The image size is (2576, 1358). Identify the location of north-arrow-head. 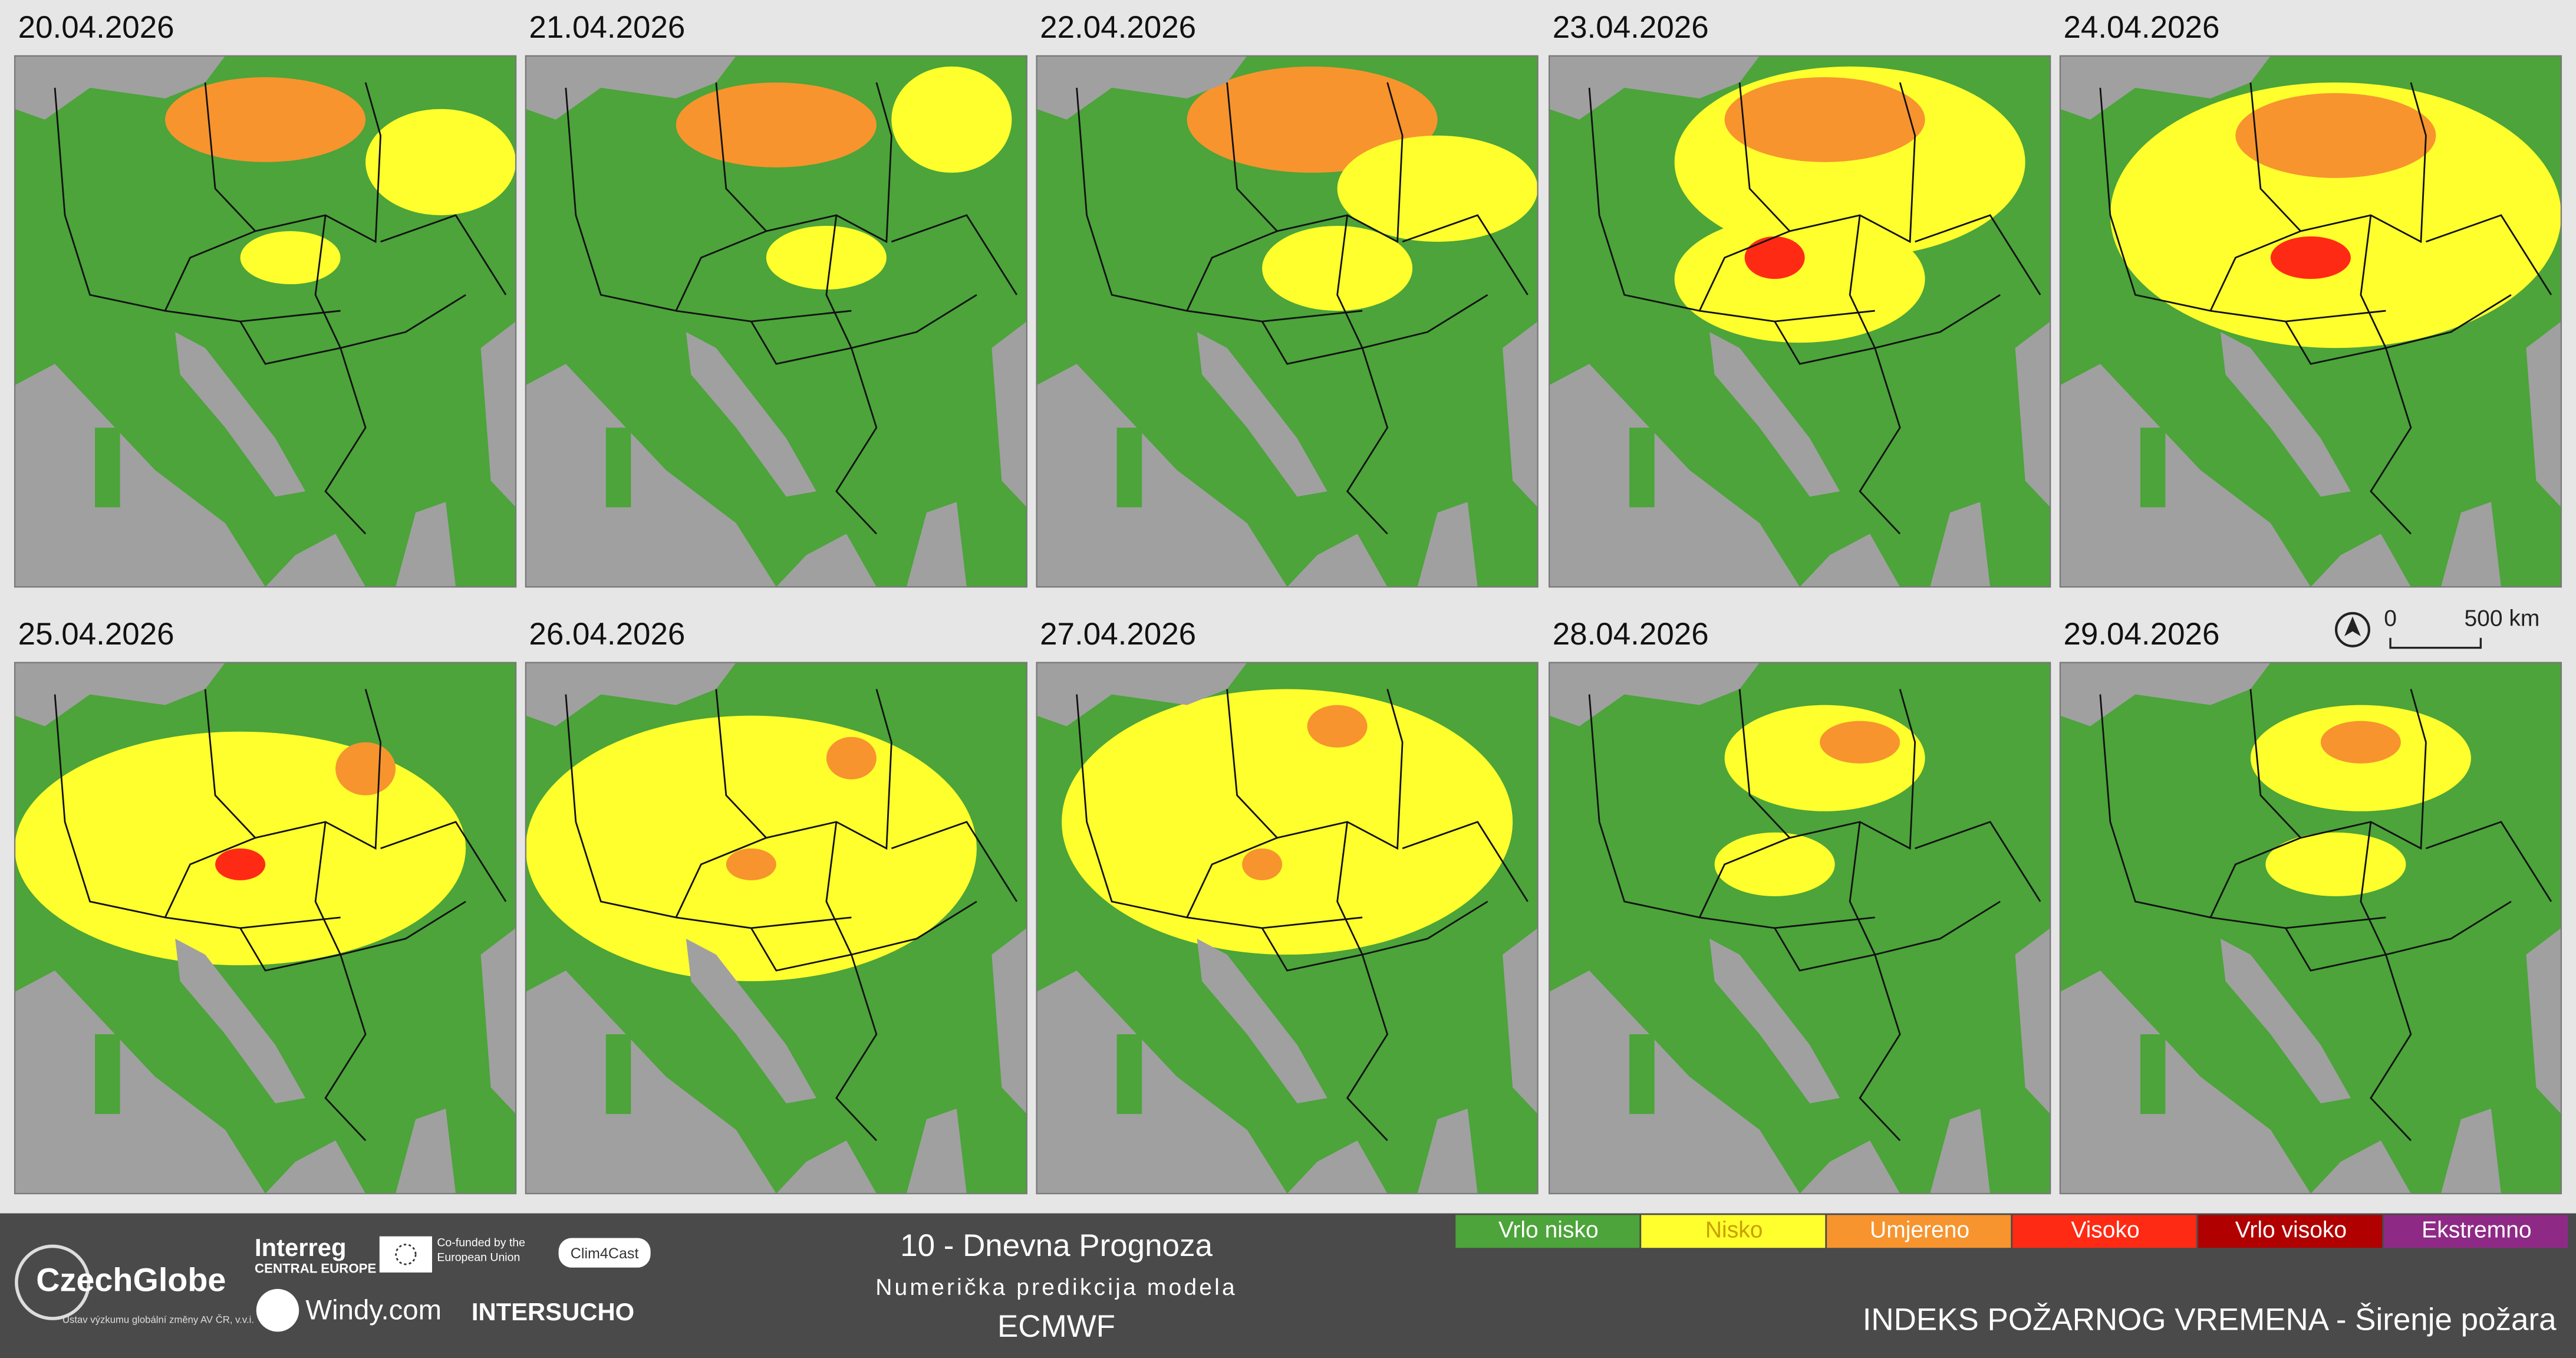
(2352, 626).